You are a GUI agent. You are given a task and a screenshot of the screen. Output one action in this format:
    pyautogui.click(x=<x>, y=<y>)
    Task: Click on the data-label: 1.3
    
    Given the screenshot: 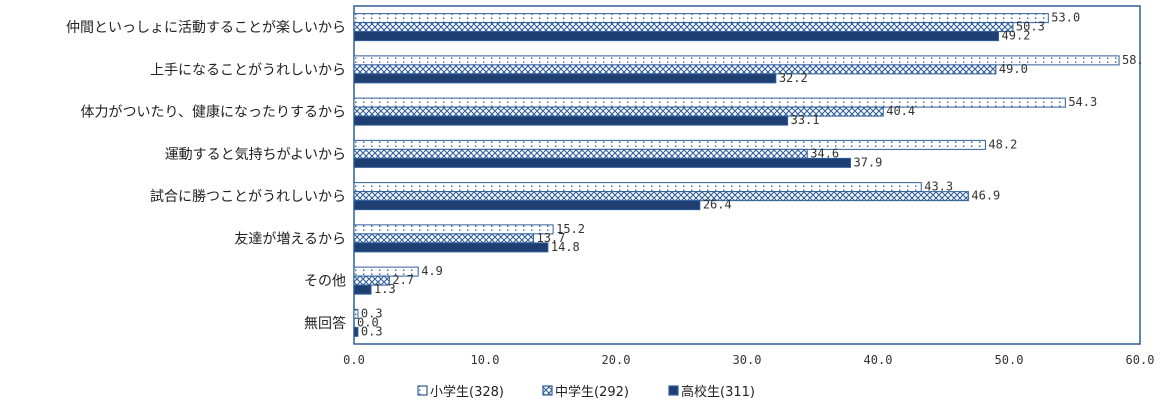 What is the action you would take?
    pyautogui.click(x=385, y=289)
    